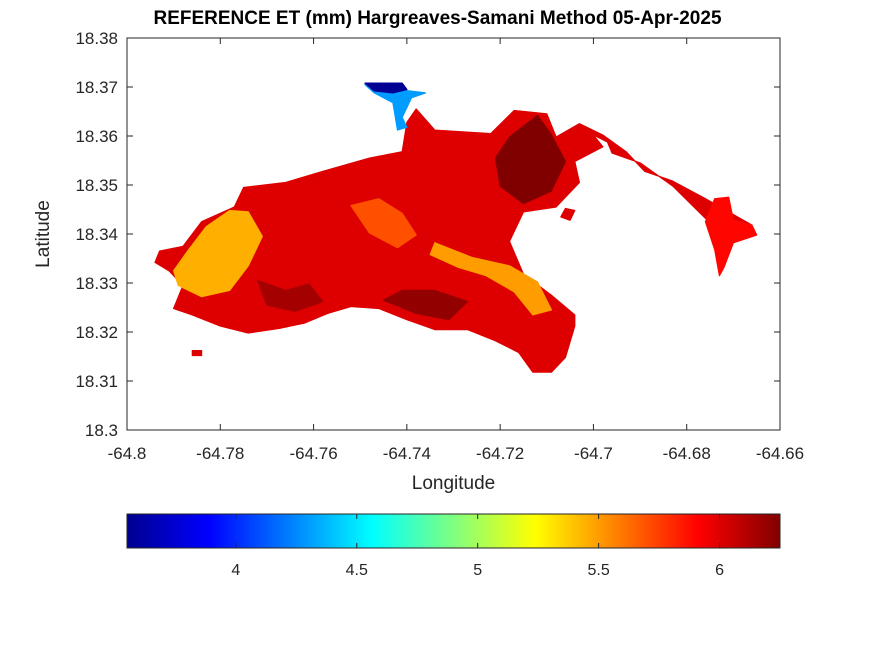  Describe the element at coordinates (235, 570) in the screenshot. I see `colorbar-tick-label: 4` at that location.